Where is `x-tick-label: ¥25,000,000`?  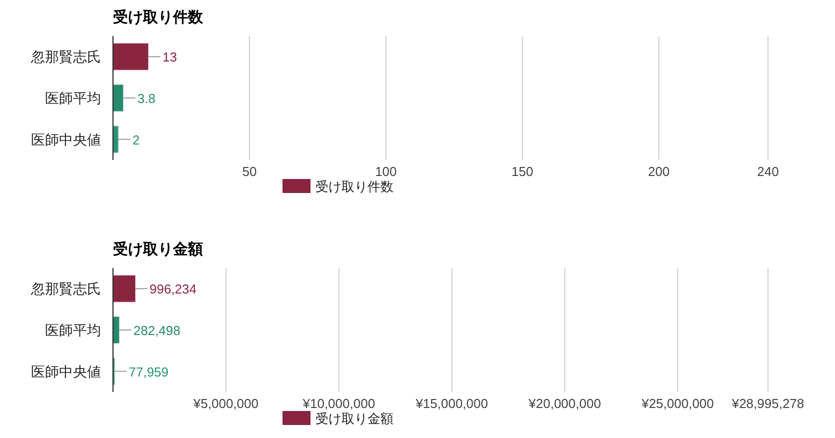
x-tick-label: ¥25,000,000 is located at coordinates (677, 403).